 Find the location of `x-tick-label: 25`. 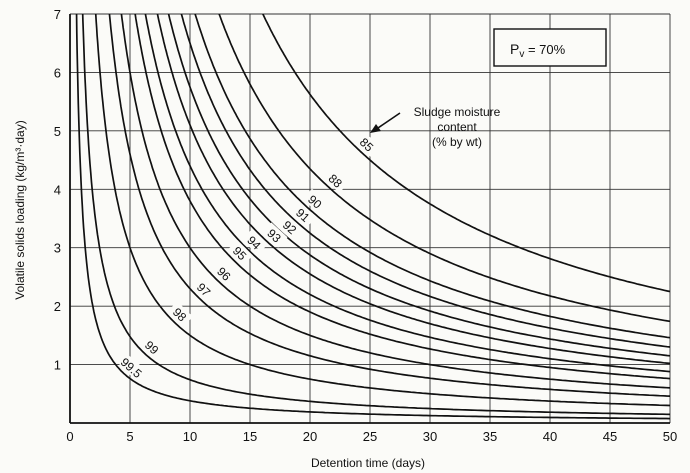

x-tick-label: 25 is located at coordinates (370, 436).